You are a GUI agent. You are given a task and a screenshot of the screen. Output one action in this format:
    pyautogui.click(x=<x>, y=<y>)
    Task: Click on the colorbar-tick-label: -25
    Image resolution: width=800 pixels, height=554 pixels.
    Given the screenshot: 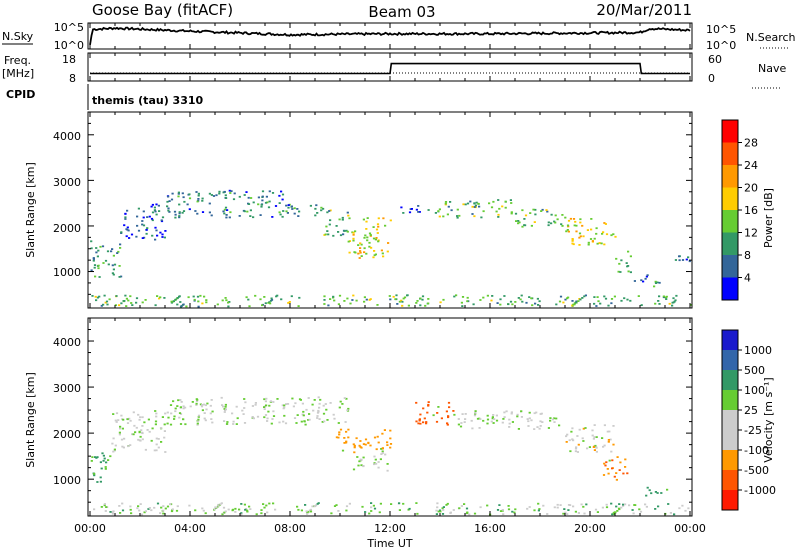 What is the action you would take?
    pyautogui.click(x=753, y=430)
    